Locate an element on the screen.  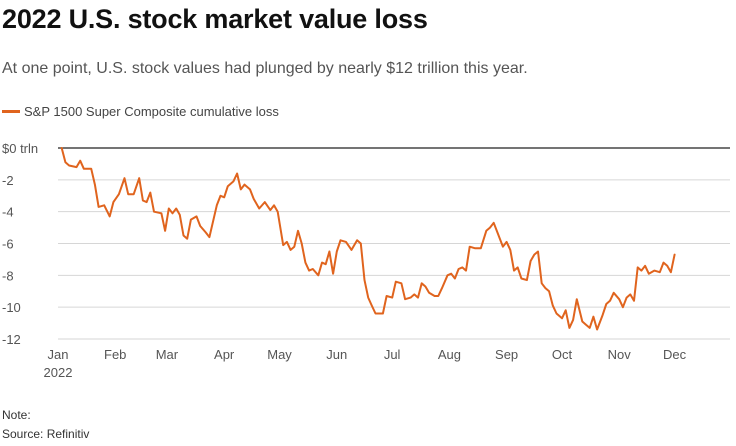
x-tick-label: Mar is located at coordinates (167, 354).